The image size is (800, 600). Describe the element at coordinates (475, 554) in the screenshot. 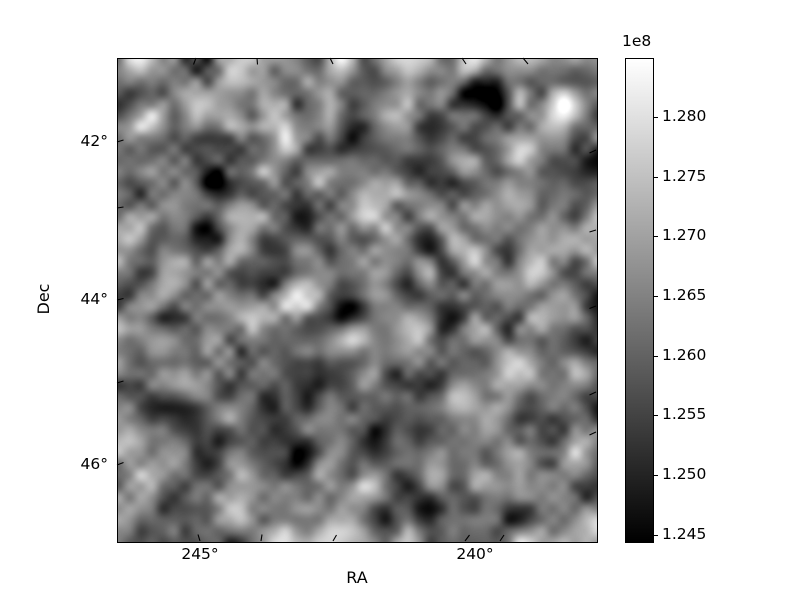

I see `xtick-label-240: 240°` at that location.